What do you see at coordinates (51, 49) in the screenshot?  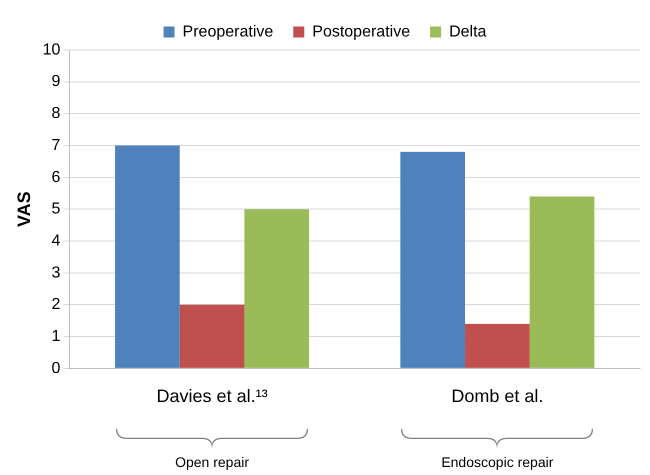 I see `y-tick-label: 10` at bounding box center [51, 49].